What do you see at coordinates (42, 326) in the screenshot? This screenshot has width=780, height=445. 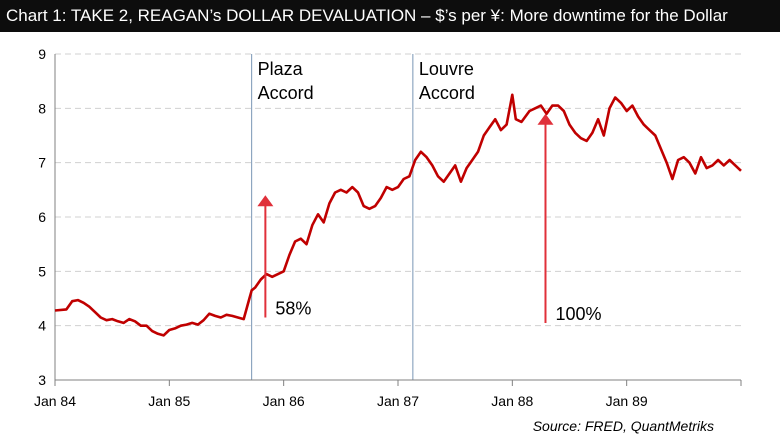 I see `y-tick-label: 4` at bounding box center [42, 326].